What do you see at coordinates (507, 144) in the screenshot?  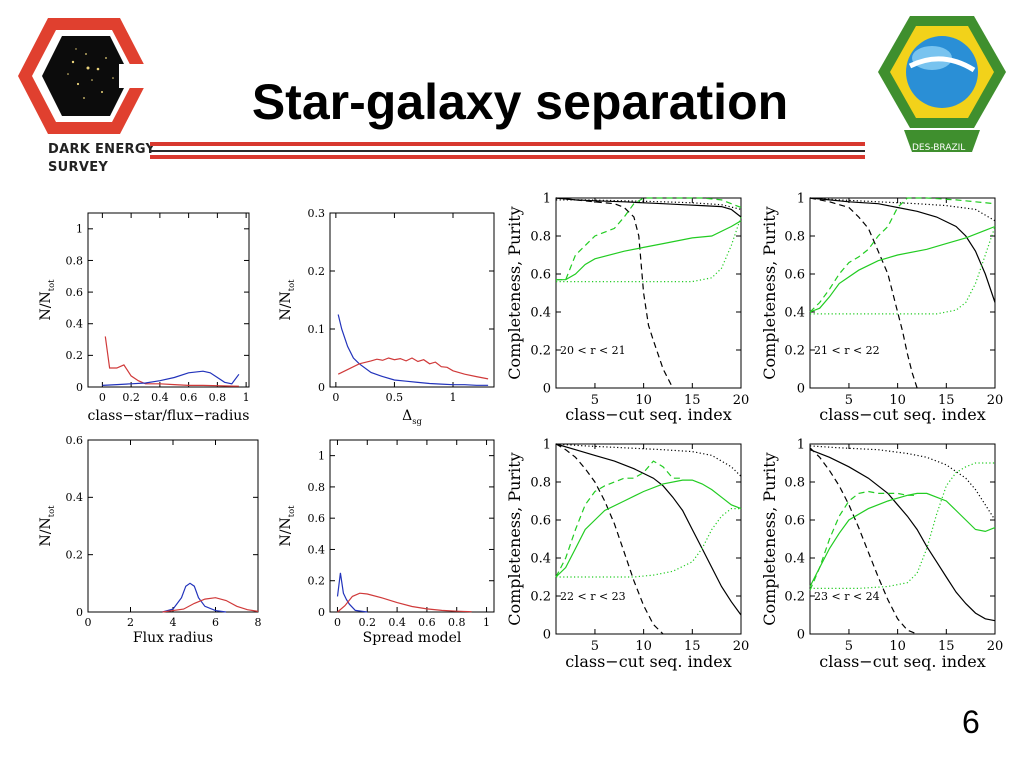 I see `rule-red-top` at bounding box center [507, 144].